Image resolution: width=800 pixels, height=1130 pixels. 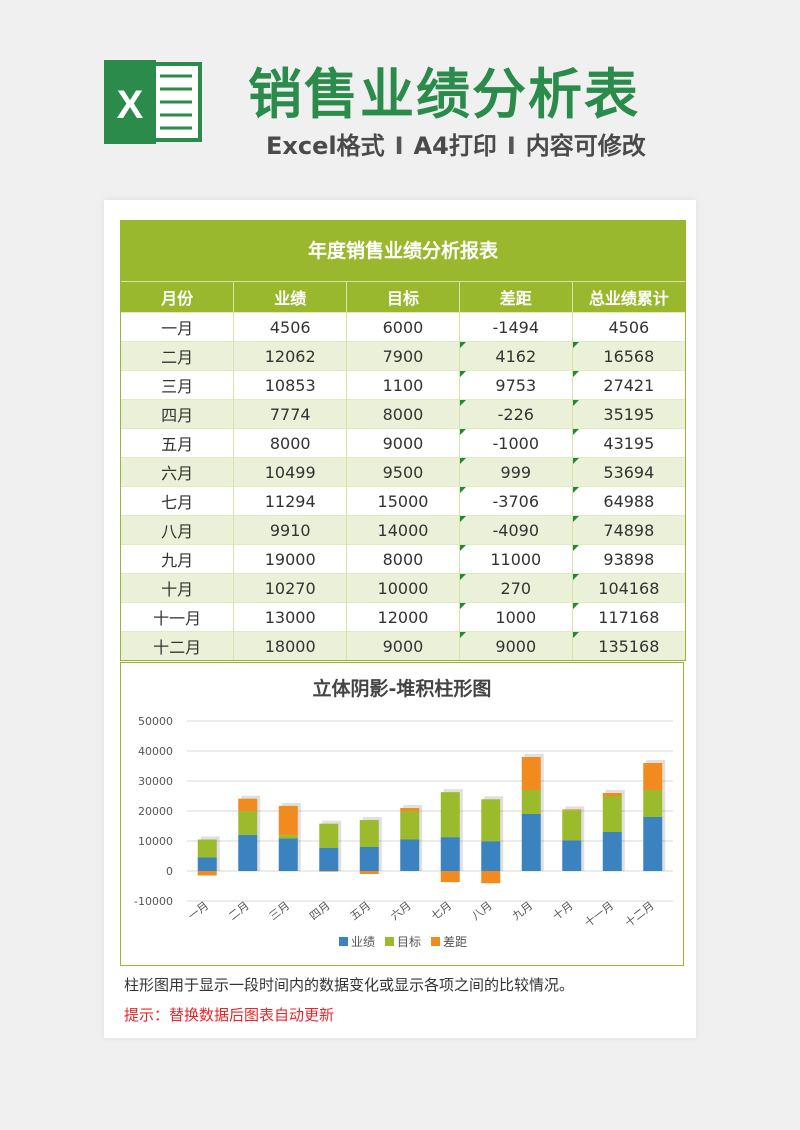 I want to click on table-title: 年度销售业绩分析报表, so click(x=403, y=251).